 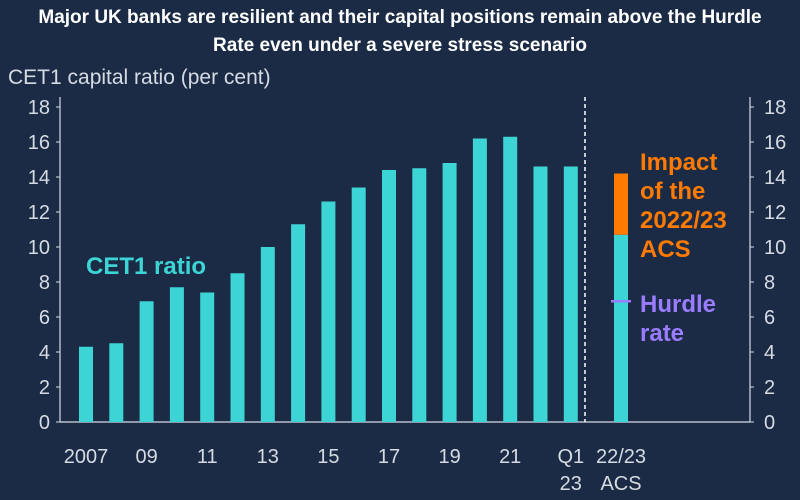 I want to click on y-tick-left-14: 14, so click(x=39, y=178).